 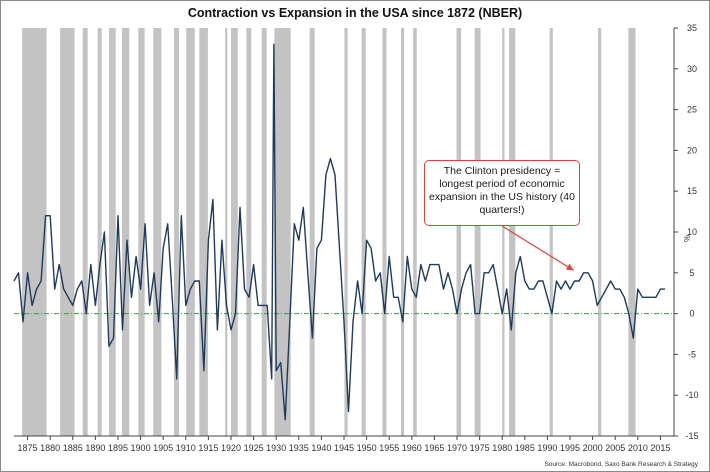 I want to click on x-tick-label: 1975, so click(x=480, y=448).